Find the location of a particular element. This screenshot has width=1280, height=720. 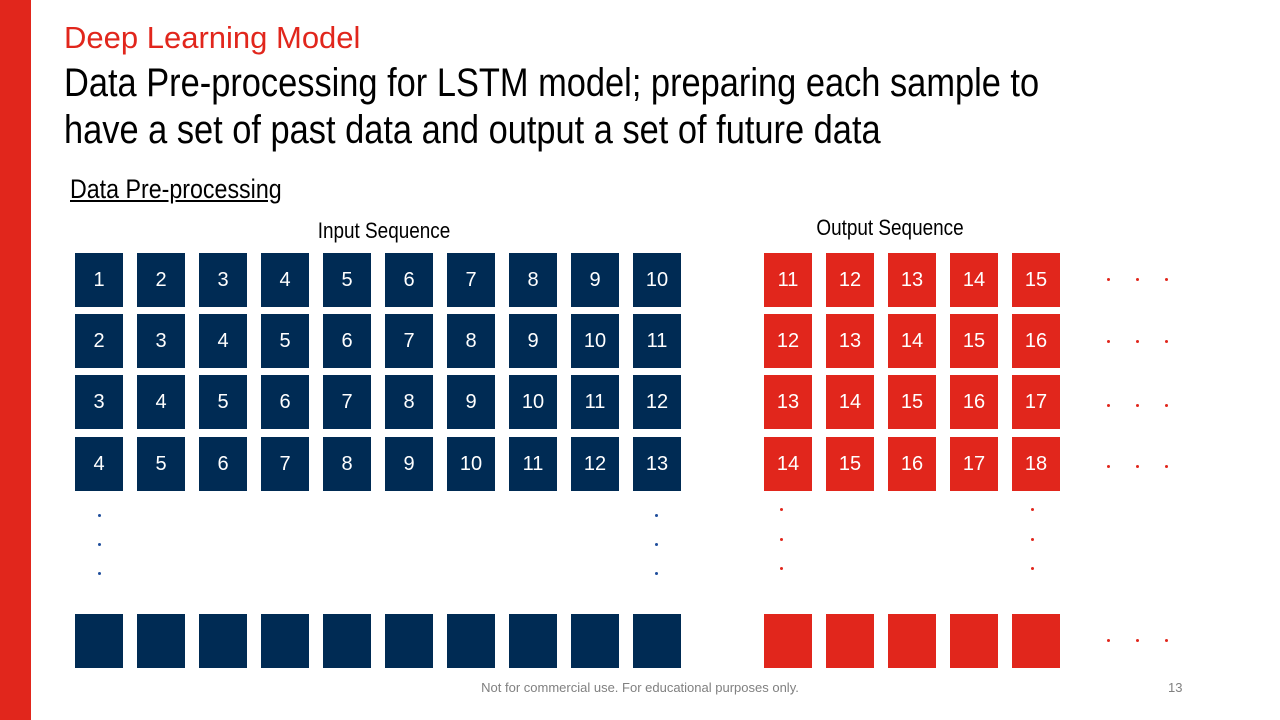

page-number: 13 is located at coordinates (1175, 687).